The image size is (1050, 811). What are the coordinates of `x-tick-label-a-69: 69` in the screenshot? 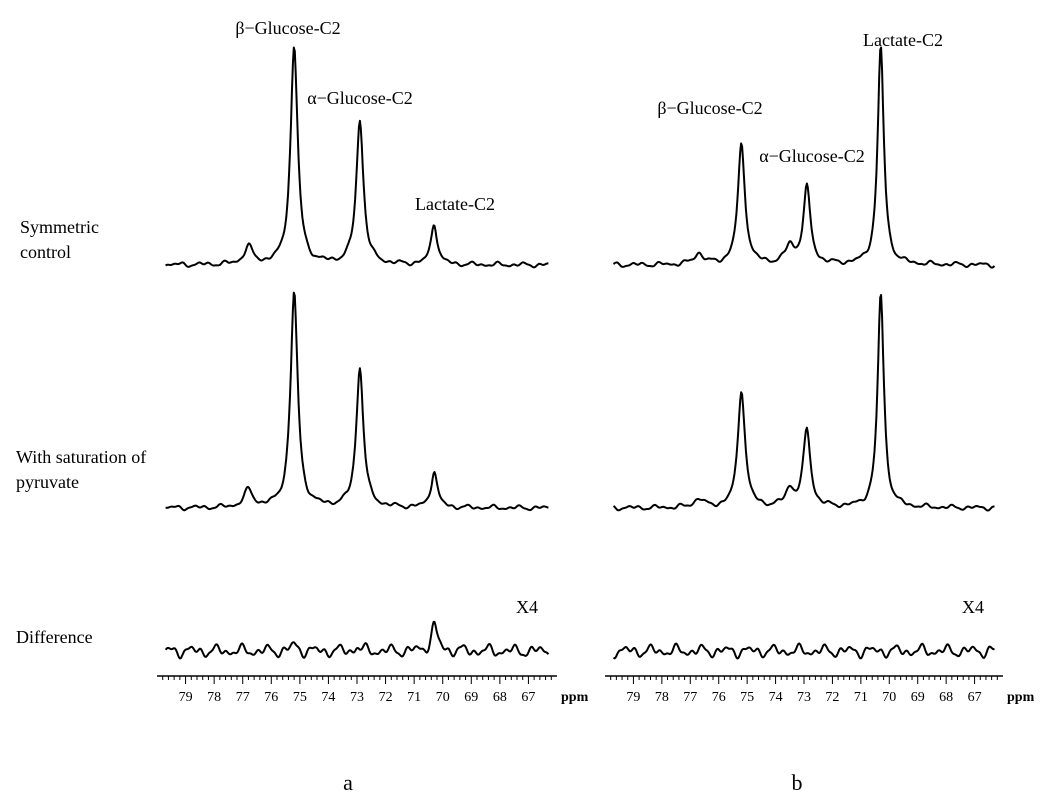 It's located at (471, 697).